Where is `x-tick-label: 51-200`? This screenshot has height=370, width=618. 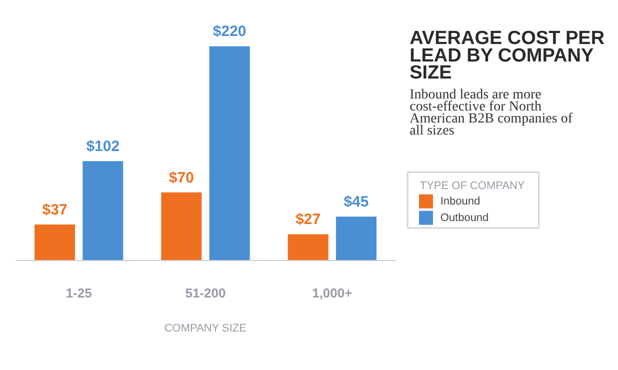 x-tick-label: 51-200 is located at coordinates (205, 293).